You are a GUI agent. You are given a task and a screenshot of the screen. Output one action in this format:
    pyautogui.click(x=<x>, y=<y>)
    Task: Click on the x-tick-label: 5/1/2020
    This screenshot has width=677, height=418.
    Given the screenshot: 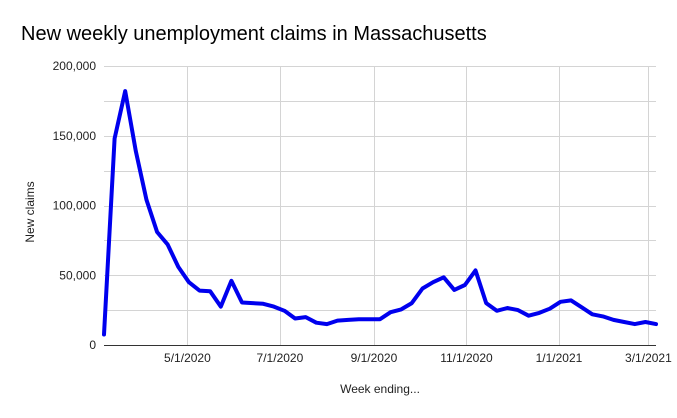 What is the action you would take?
    pyautogui.click(x=187, y=358)
    